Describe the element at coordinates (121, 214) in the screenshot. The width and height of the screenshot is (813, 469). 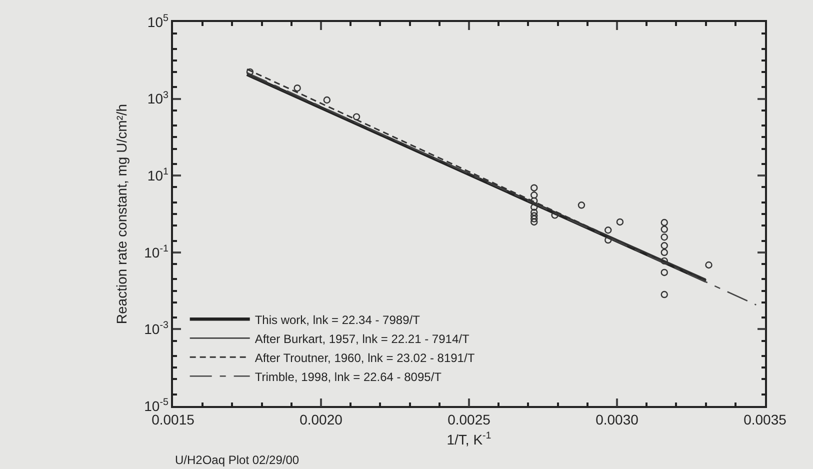
I see `y-axis-title: Reaction rate constant, mg U/cm²/h` at that location.